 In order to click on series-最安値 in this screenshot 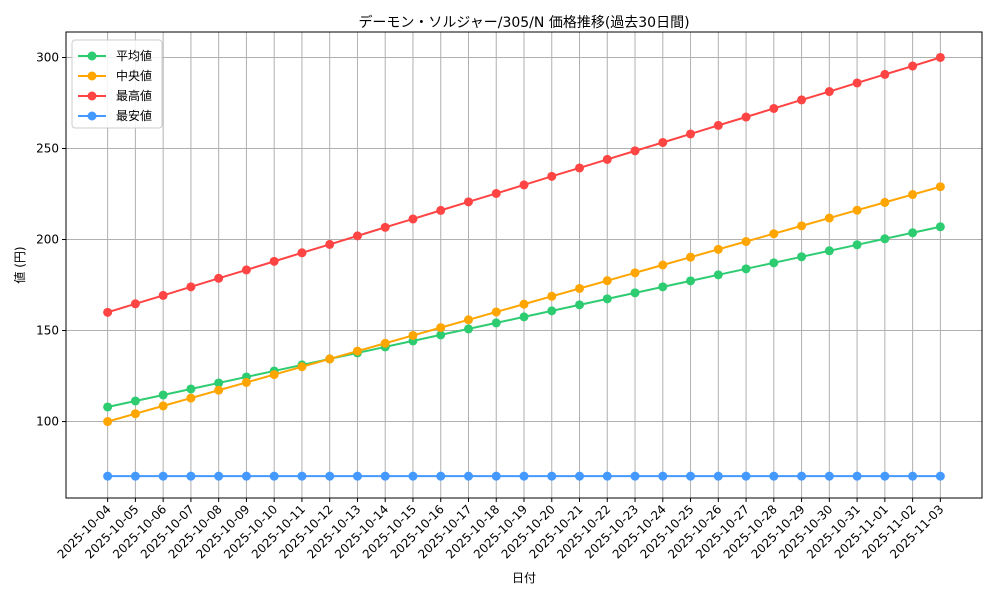, I will do `click(524, 476)`.